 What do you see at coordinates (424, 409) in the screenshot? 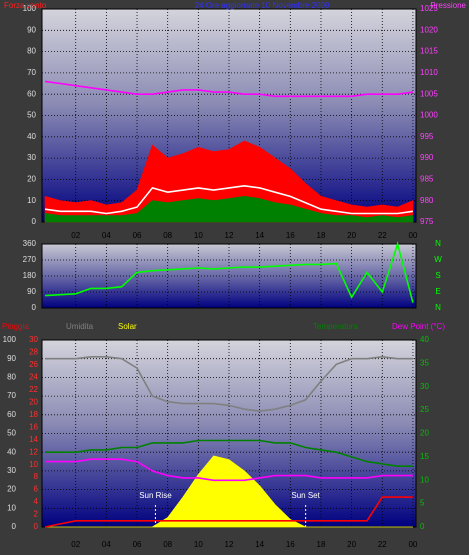
I see `y2-tick-label: 25` at bounding box center [424, 409].